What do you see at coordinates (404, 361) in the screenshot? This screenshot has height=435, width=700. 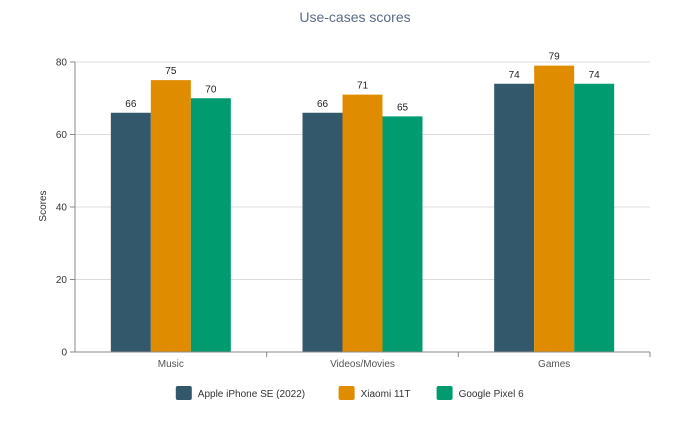 I see `x-axis-ticks: Music Videos/Movies Games` at bounding box center [404, 361].